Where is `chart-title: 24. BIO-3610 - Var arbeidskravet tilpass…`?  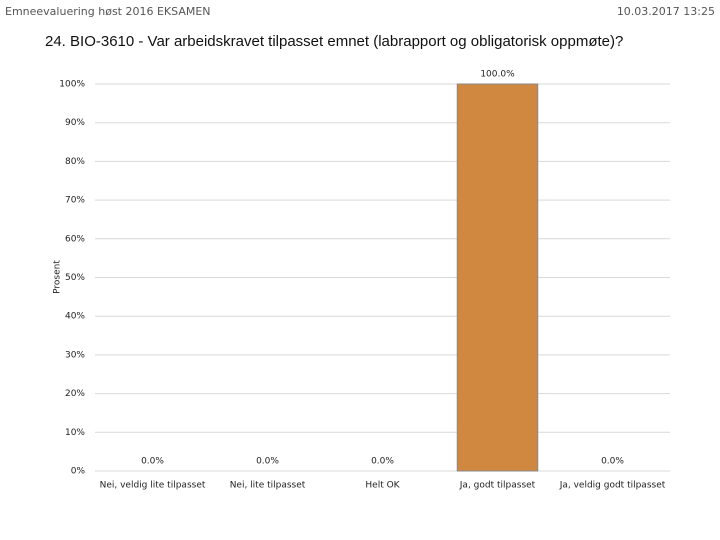
chart-title: 24. BIO-3610 - Var arbeidskravet tilpass… is located at coordinates (334, 41).